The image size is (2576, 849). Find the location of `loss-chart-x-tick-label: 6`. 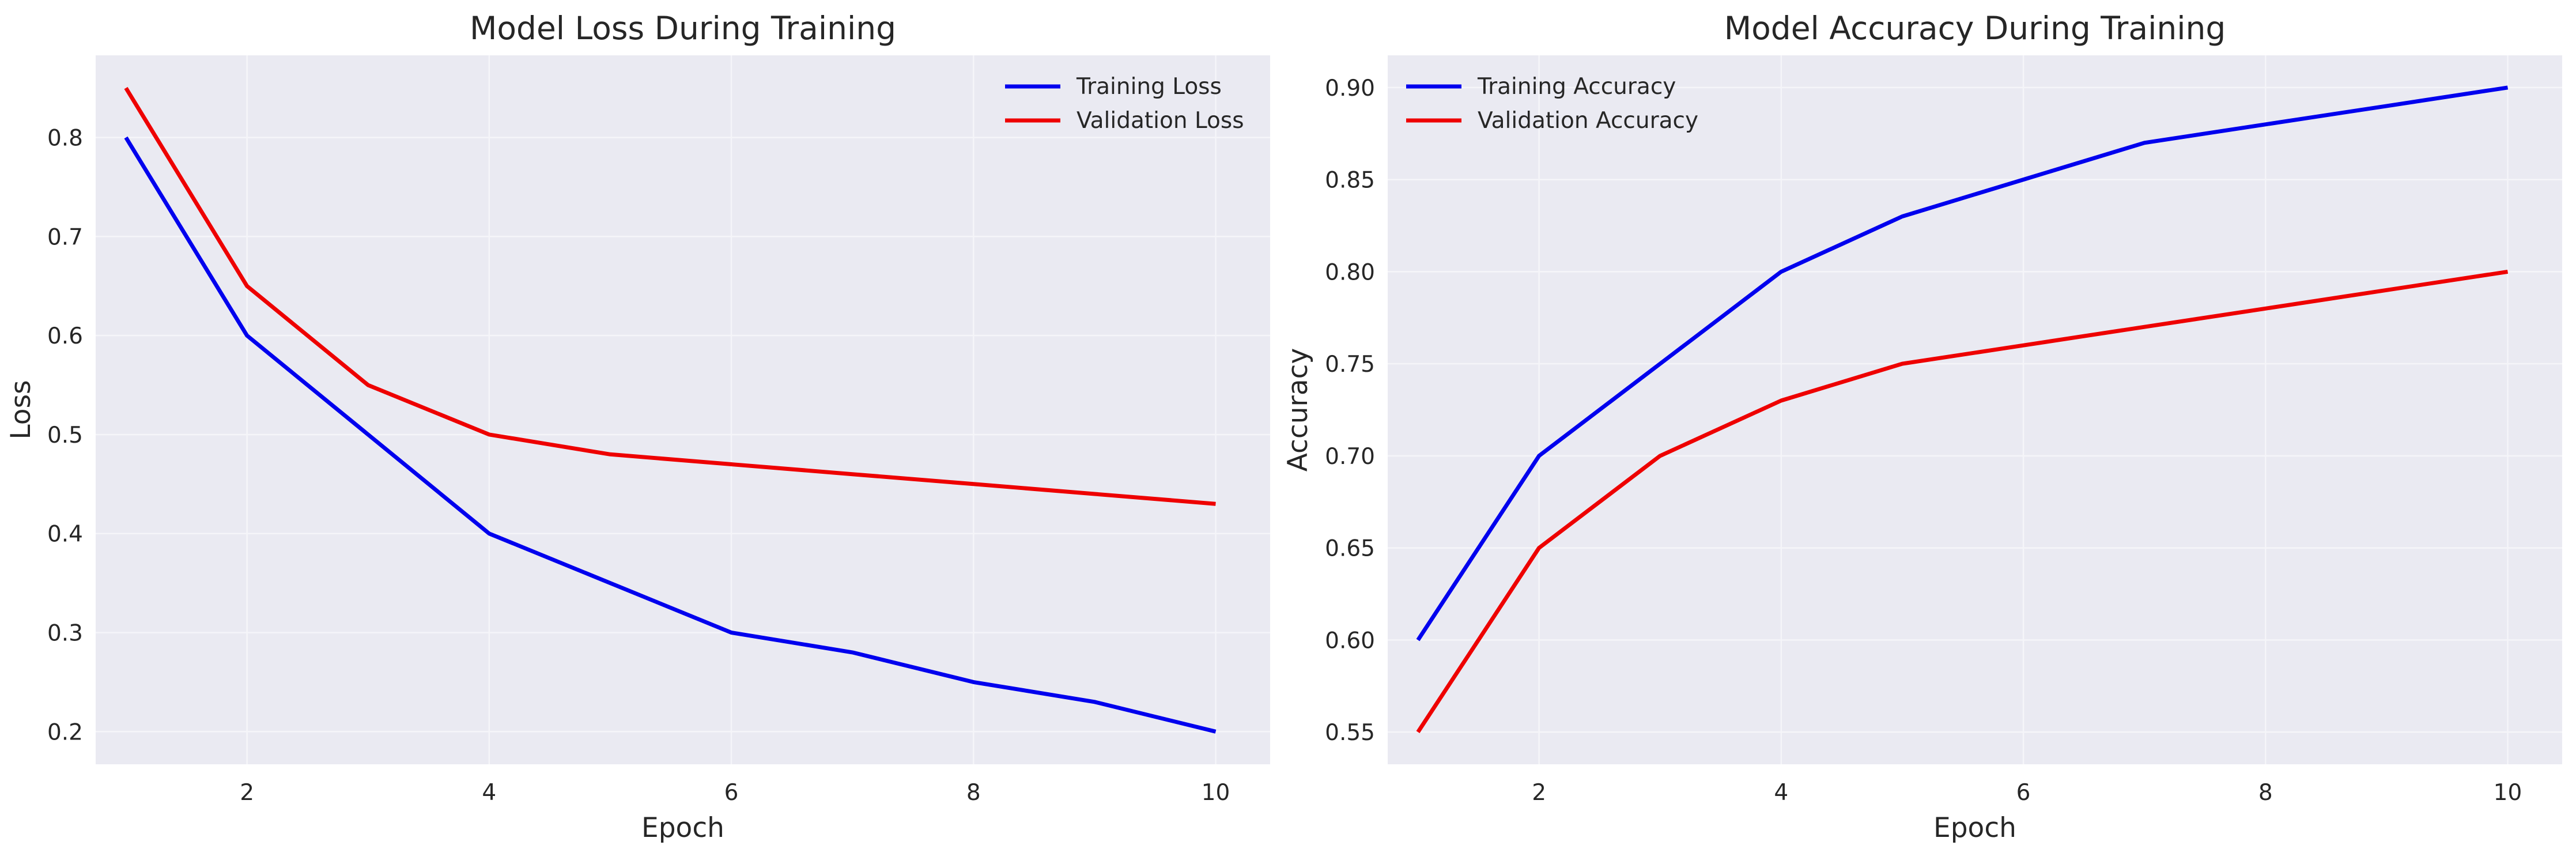

loss-chart-x-tick-label: 6 is located at coordinates (731, 793).